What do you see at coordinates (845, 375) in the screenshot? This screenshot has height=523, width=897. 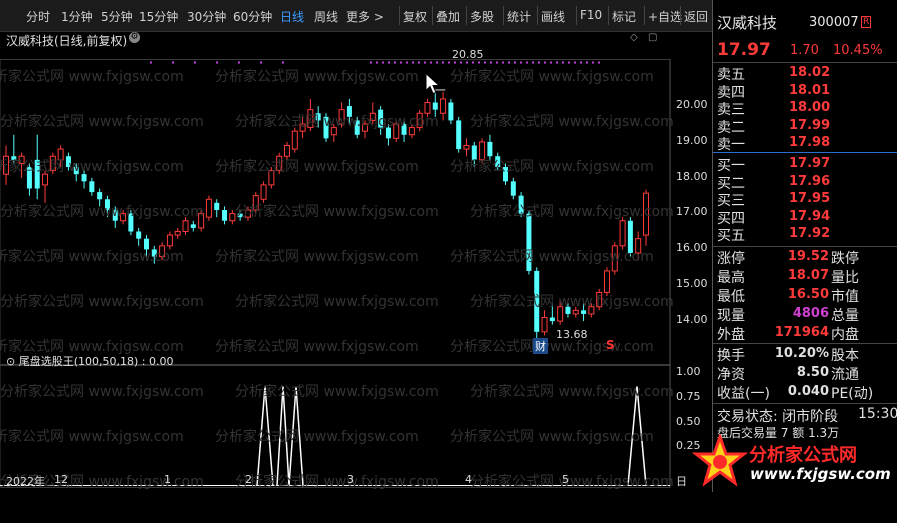 I see `stat-label-right: 流通` at bounding box center [845, 375].